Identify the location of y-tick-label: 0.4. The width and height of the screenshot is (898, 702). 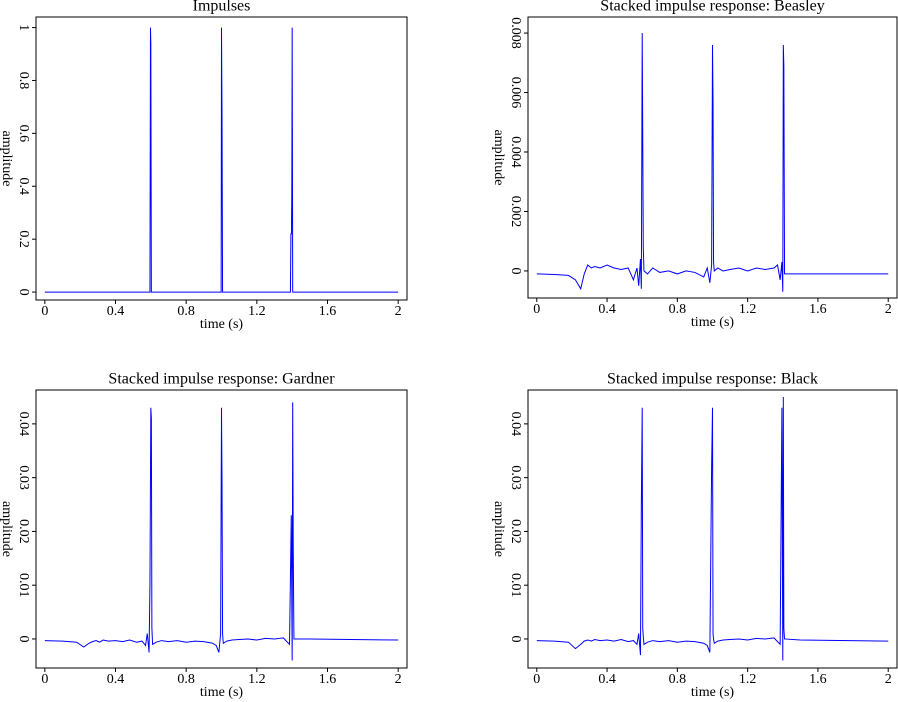
(23, 187).